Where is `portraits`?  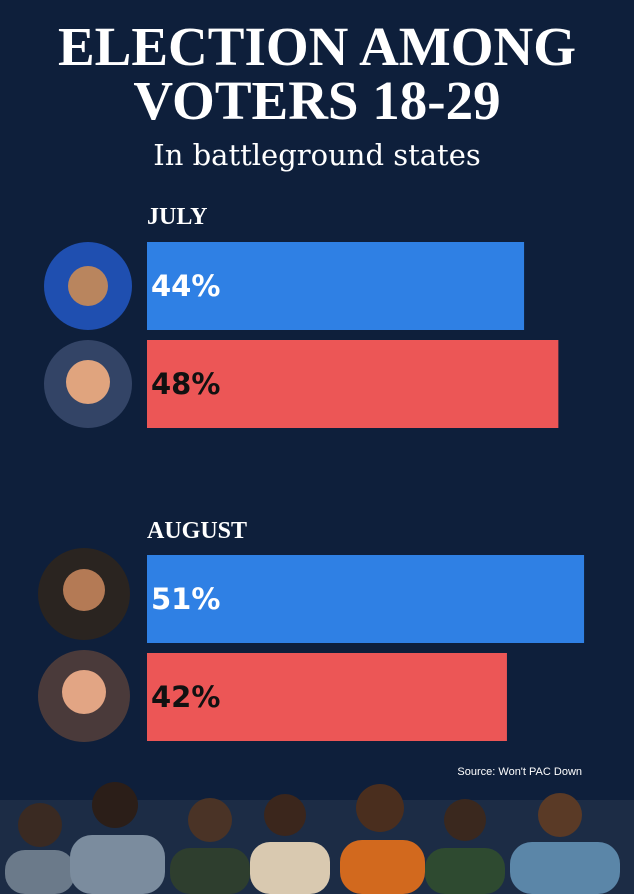 portraits is located at coordinates (85, 492).